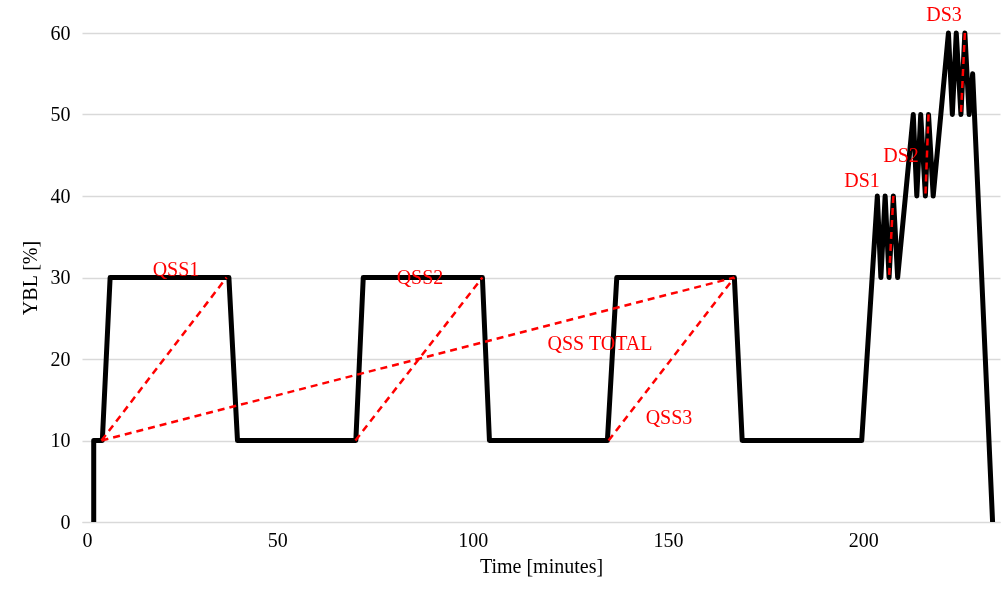 This screenshot has width=1006, height=605. I want to click on annotation: DS1, so click(862, 180).